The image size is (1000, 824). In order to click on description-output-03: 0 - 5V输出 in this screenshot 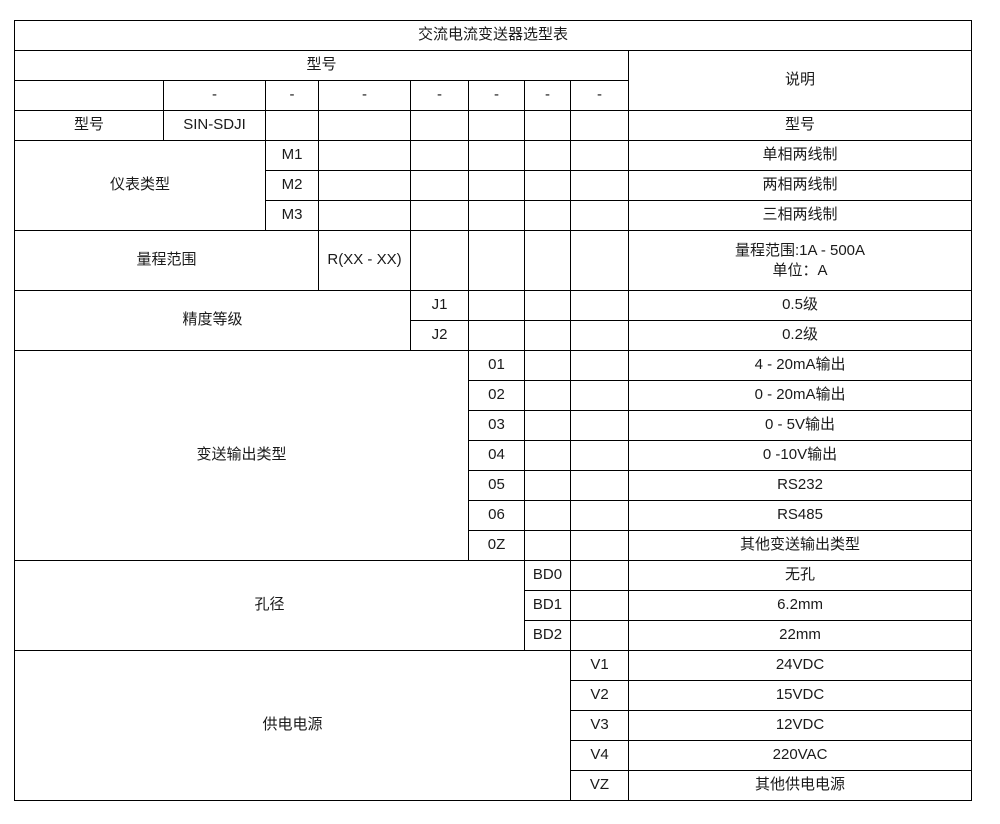, I will do `click(800, 425)`.